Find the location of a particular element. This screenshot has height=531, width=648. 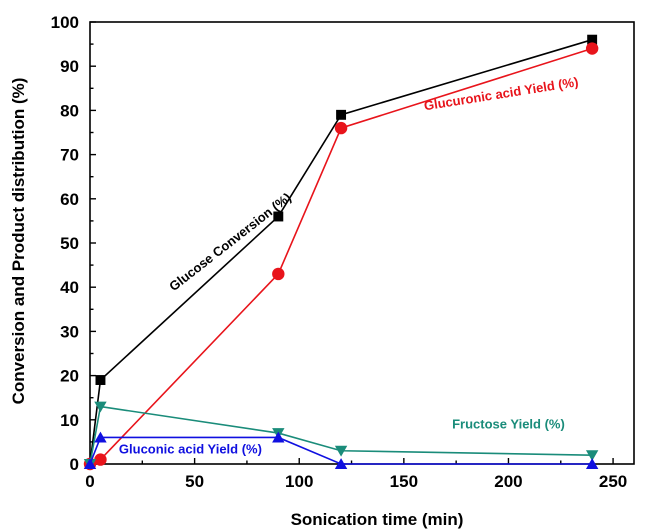

y-tick-label: 10 is located at coordinates (69, 420).